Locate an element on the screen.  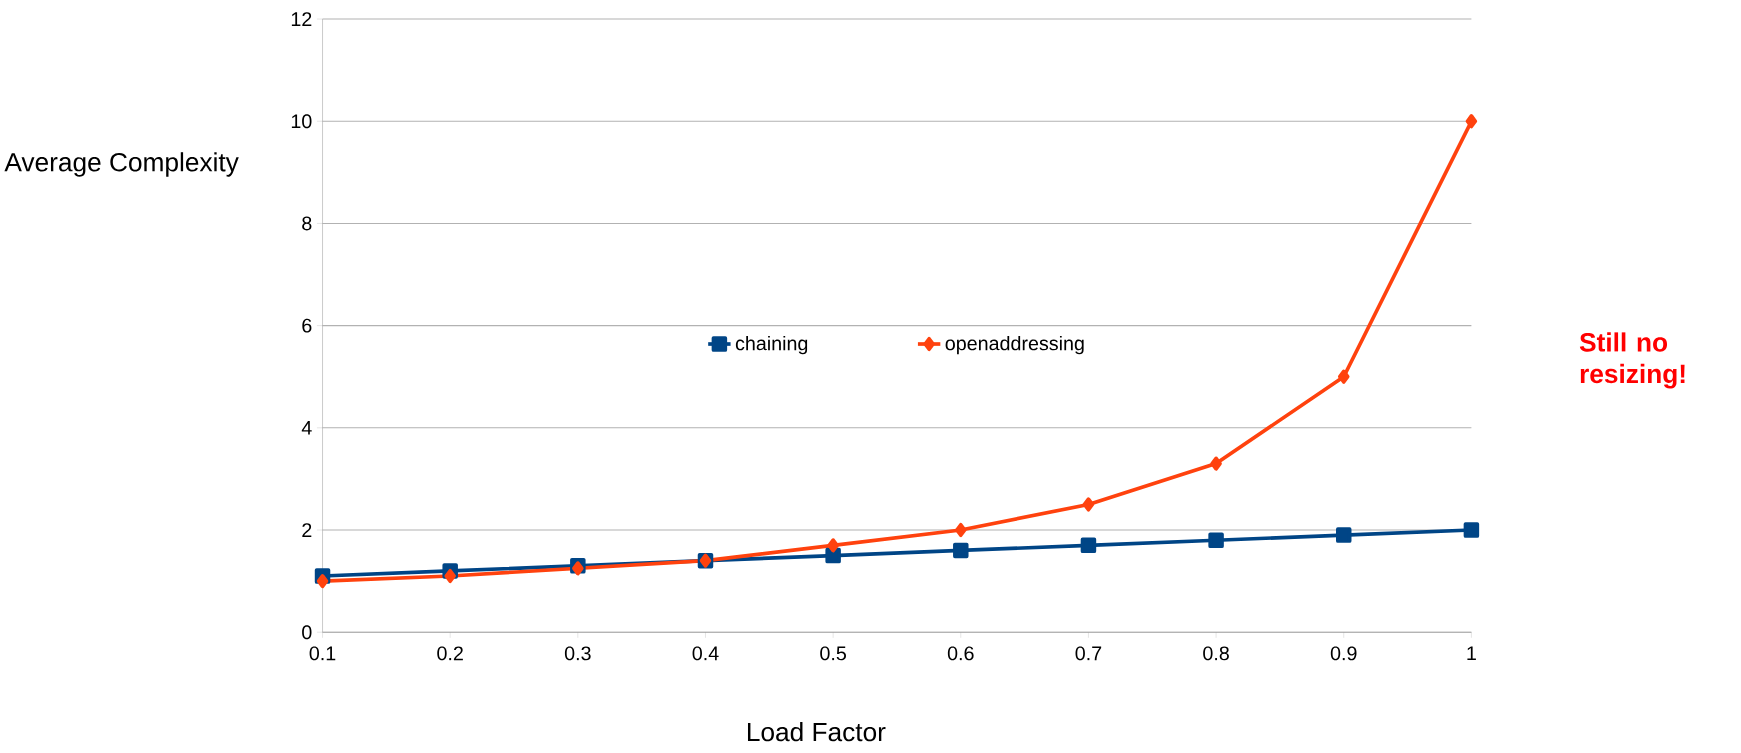
x-tick-label: 0.9 is located at coordinates (1343, 653).